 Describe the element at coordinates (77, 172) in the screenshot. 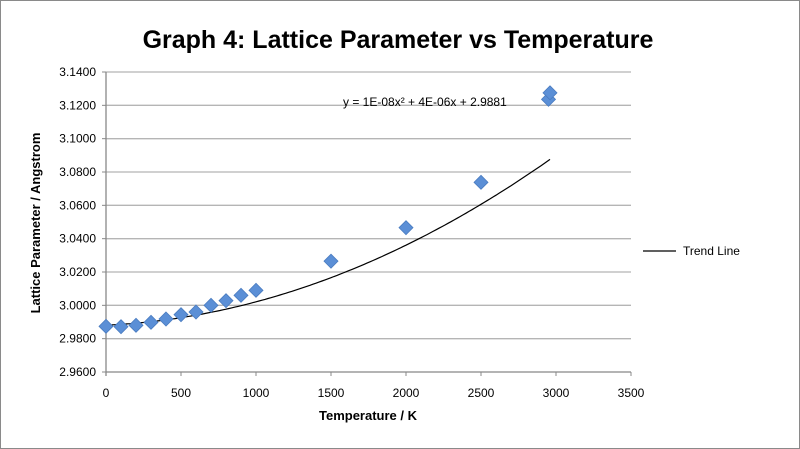

I see `y-tick-label: 3.0800` at that location.